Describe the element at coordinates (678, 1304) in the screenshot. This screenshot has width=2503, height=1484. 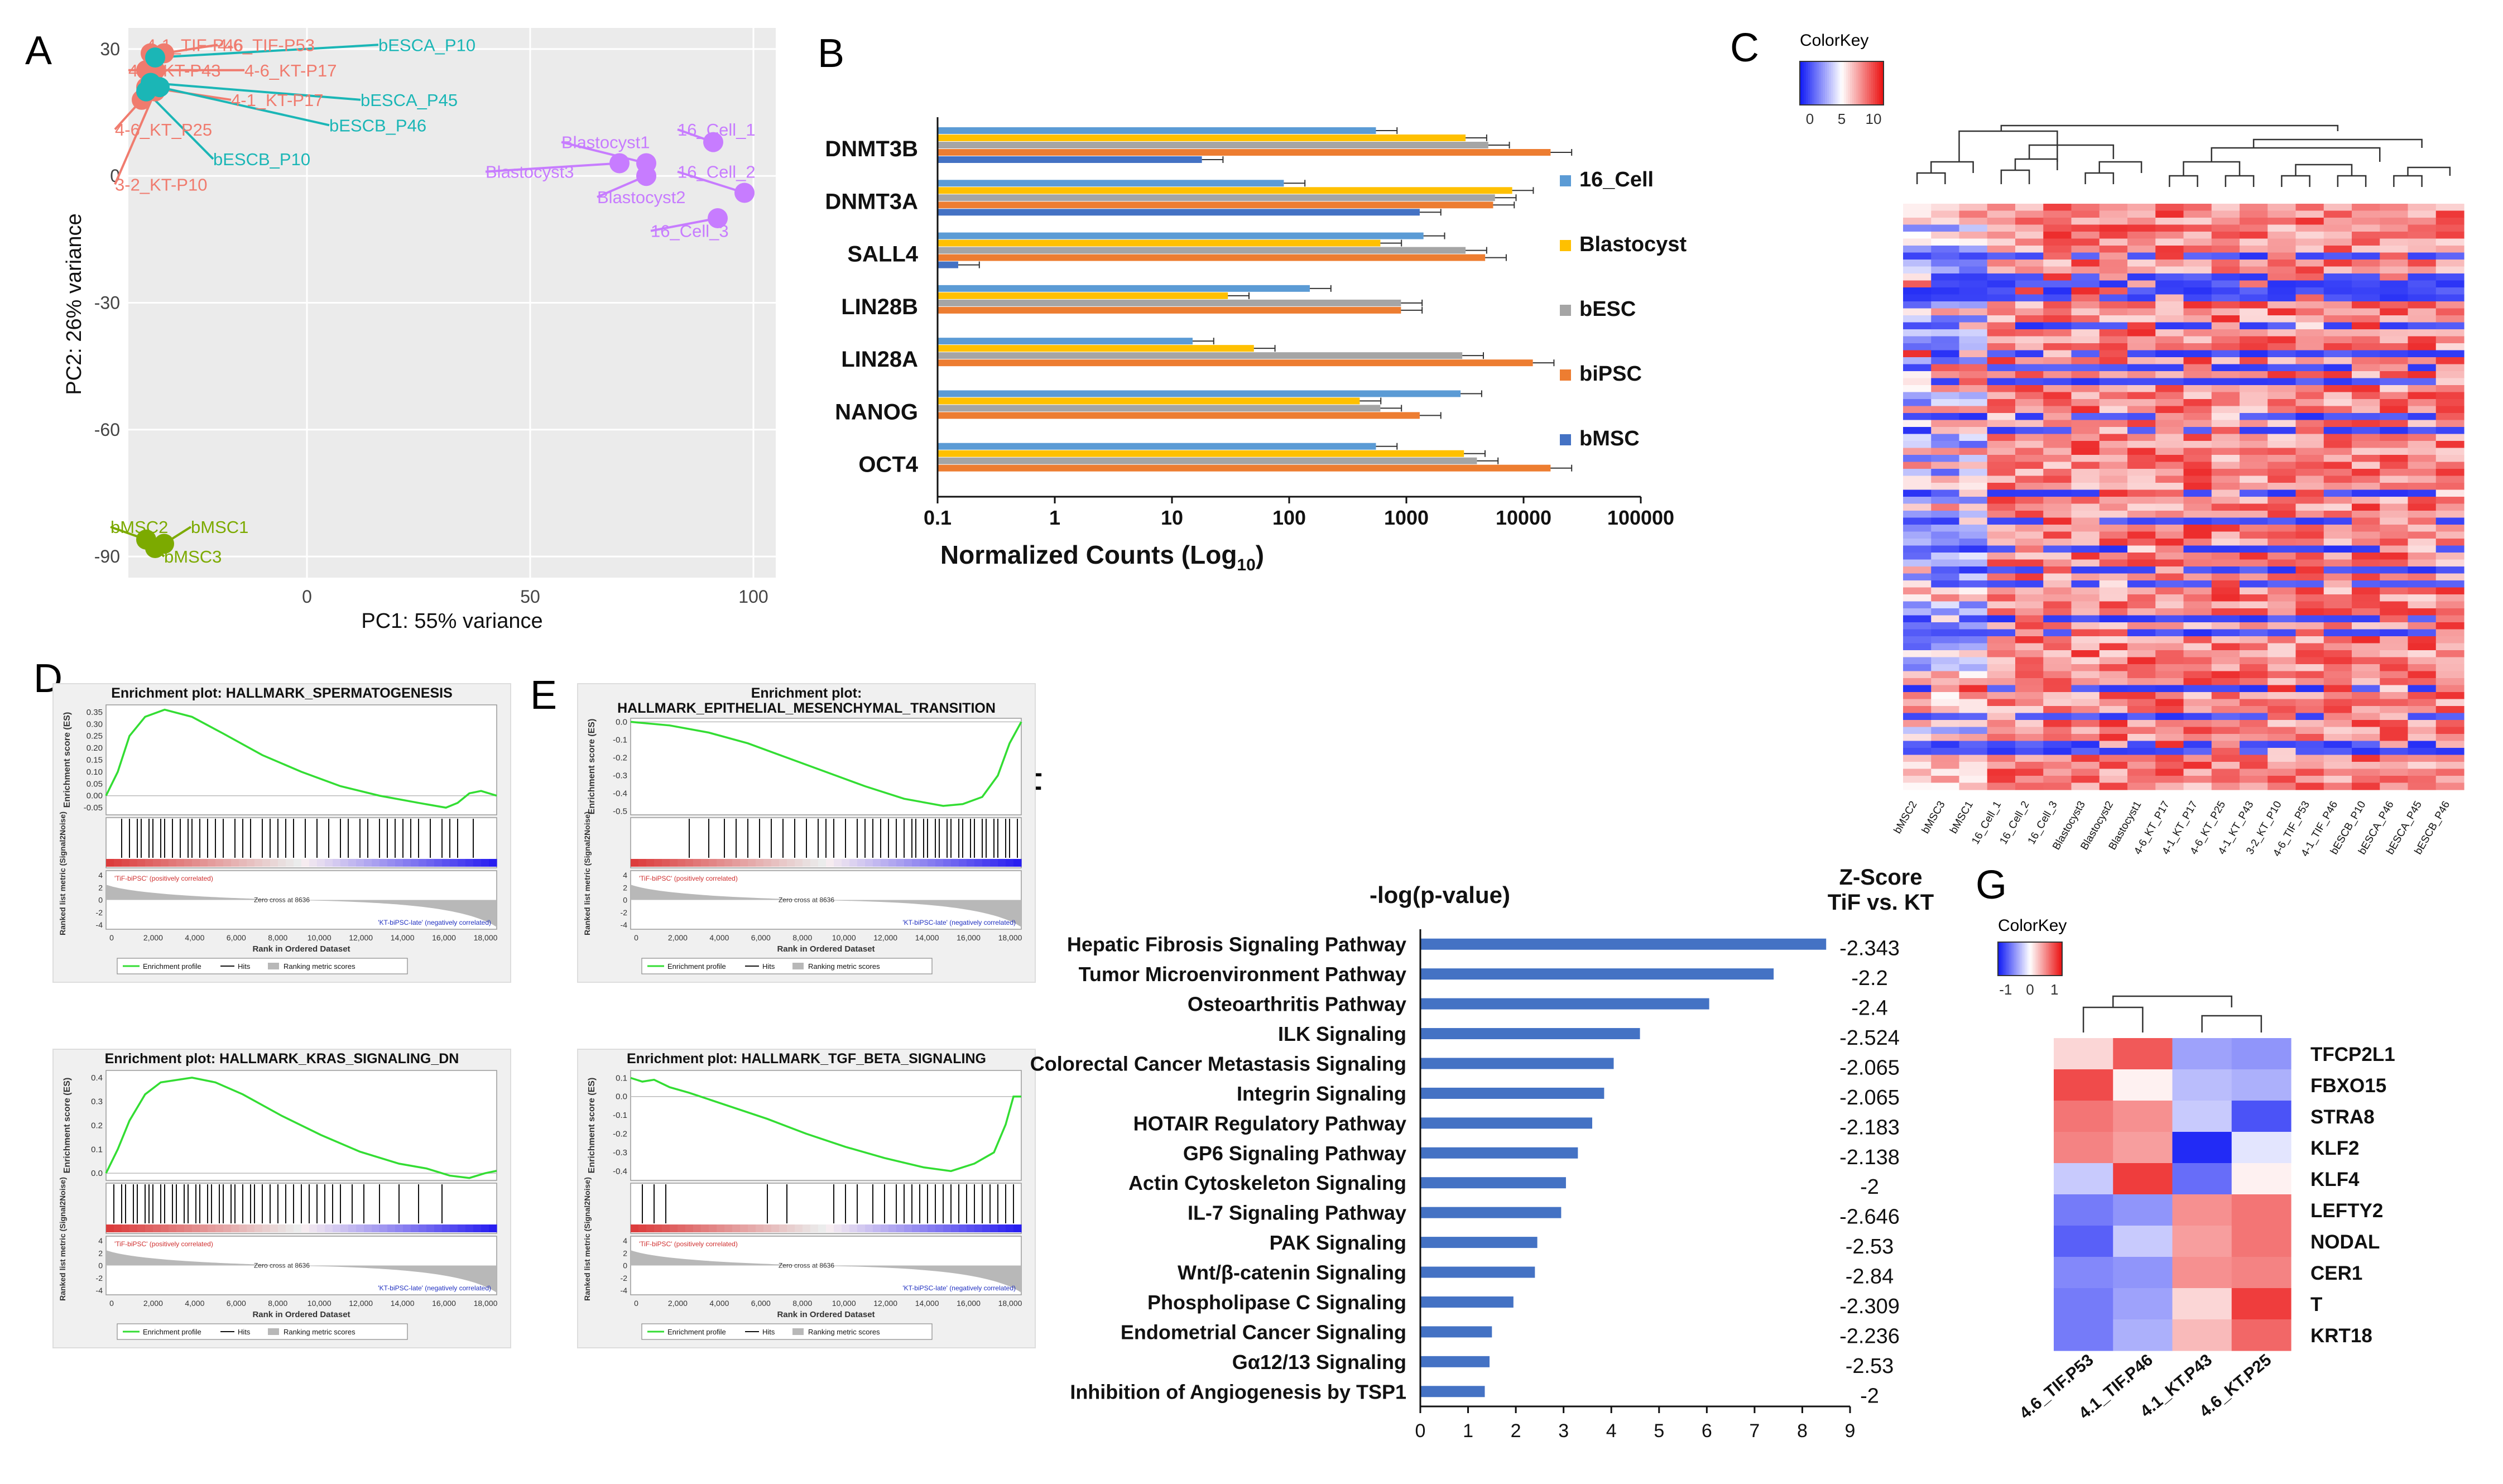
I see `rank-tick-label: 2,000` at that location.